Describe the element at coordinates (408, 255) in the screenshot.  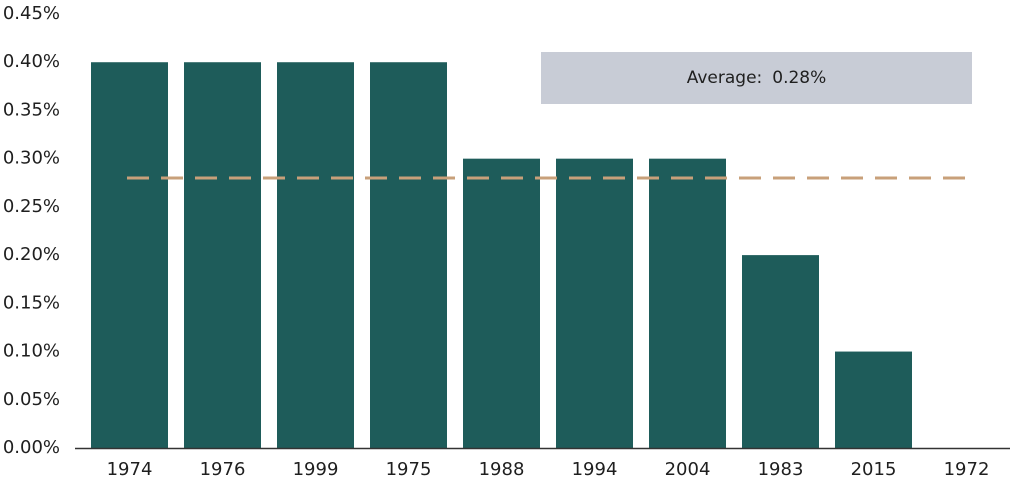
I see `bar-1975` at that location.